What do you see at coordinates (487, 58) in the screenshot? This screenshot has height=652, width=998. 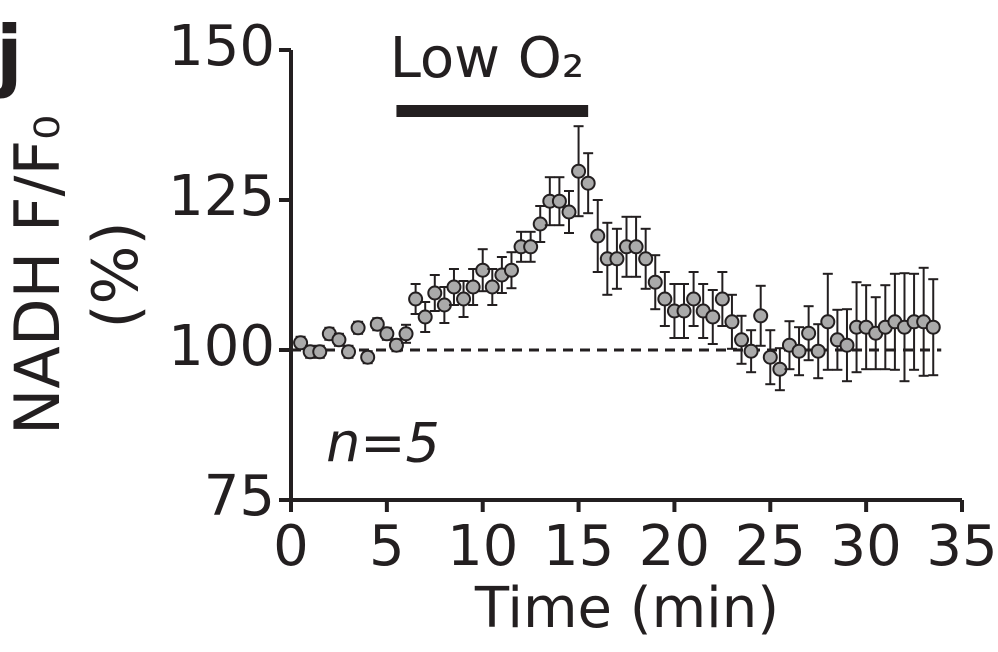 I see `annotation: Low O₂` at bounding box center [487, 58].